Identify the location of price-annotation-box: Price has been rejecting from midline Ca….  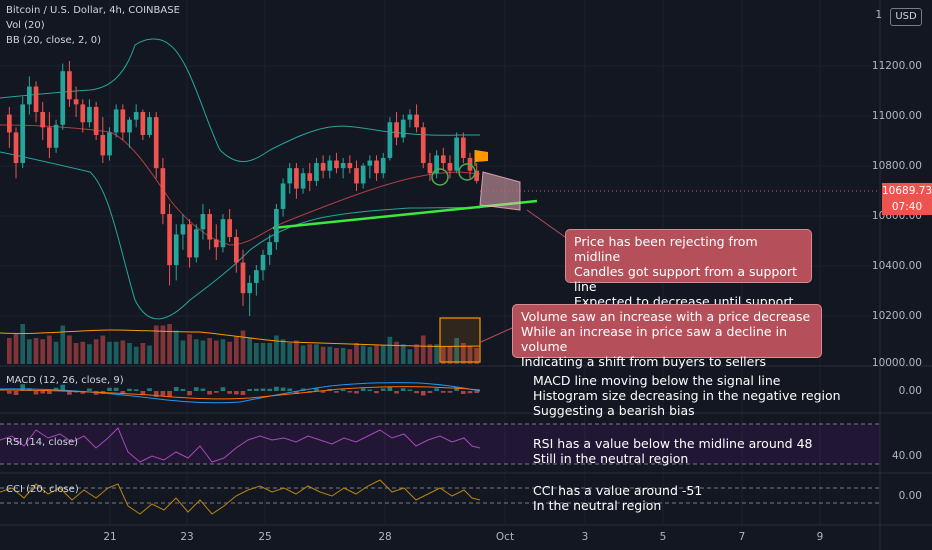
(688, 276).